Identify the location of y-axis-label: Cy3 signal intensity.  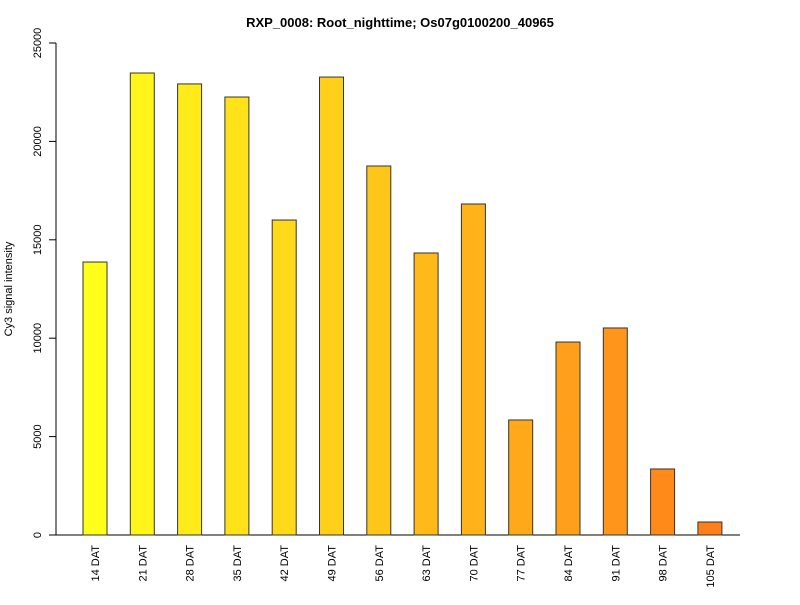
(9, 288).